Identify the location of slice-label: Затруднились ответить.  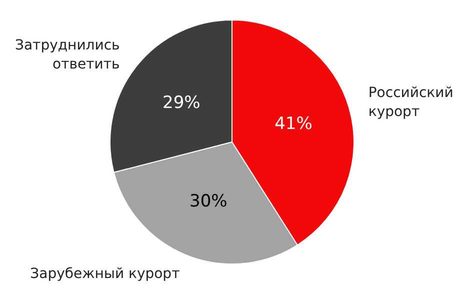
(67, 54).